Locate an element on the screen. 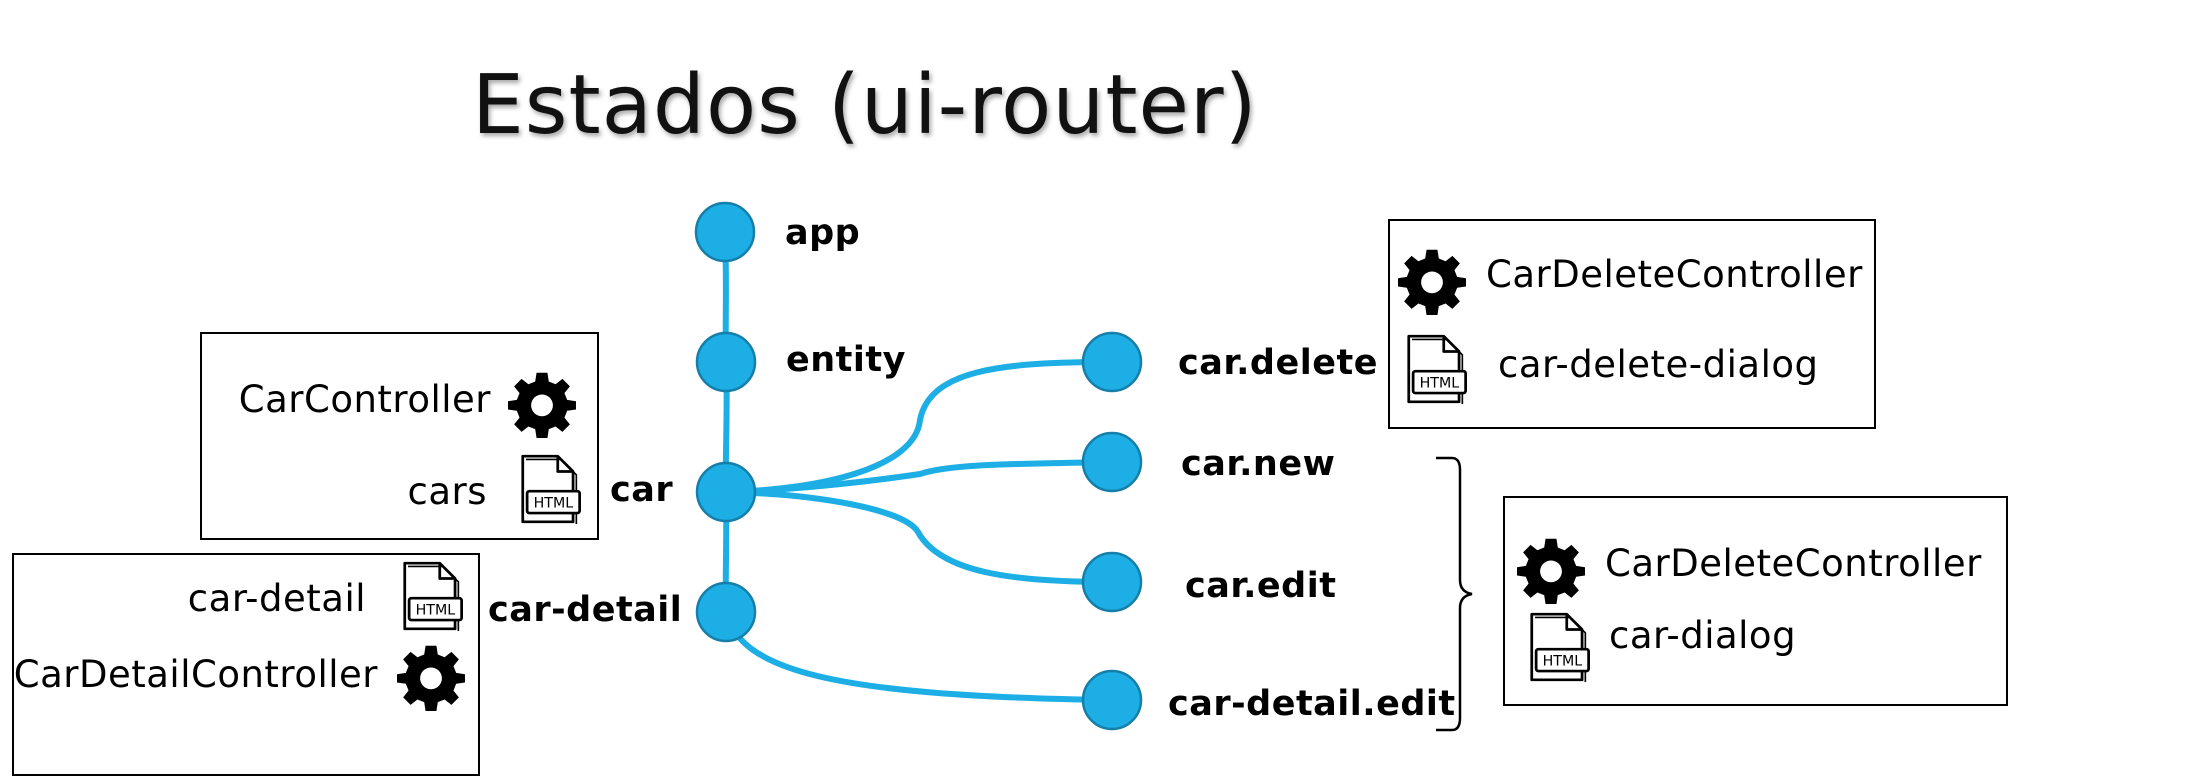  state-label-entity: entity is located at coordinates (846, 360).